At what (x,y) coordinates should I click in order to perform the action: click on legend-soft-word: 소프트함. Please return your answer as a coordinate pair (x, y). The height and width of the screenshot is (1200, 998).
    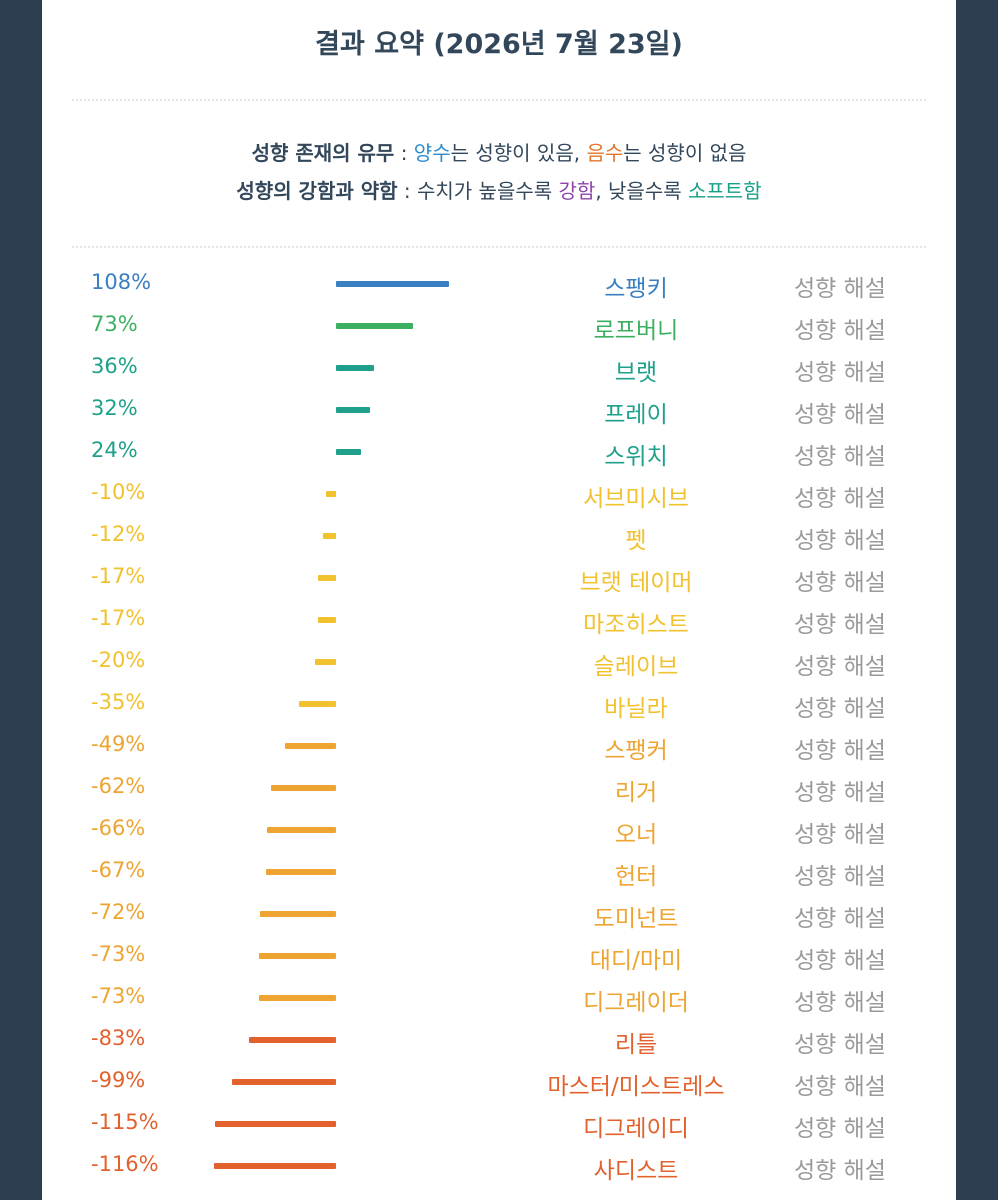
    Looking at the image, I should click on (725, 191).